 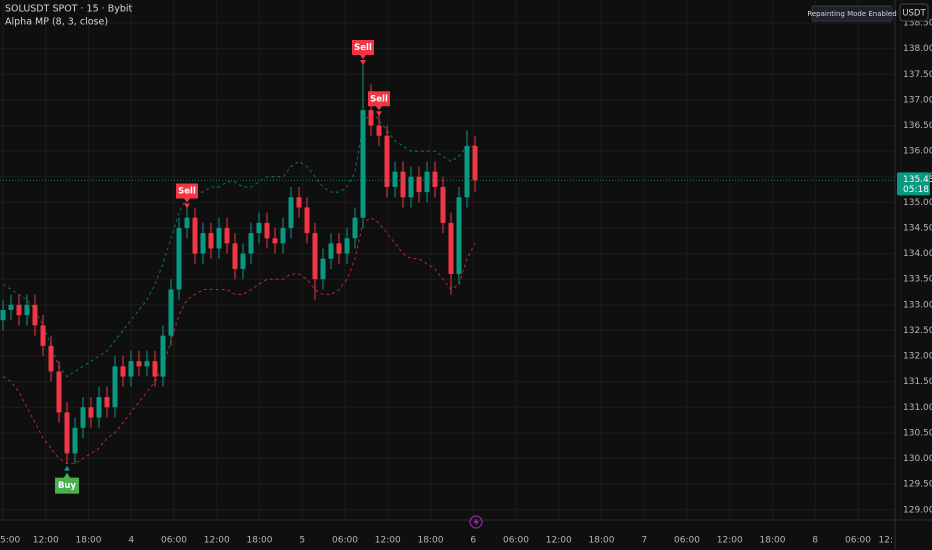 I want to click on event-icon, so click(x=476, y=522).